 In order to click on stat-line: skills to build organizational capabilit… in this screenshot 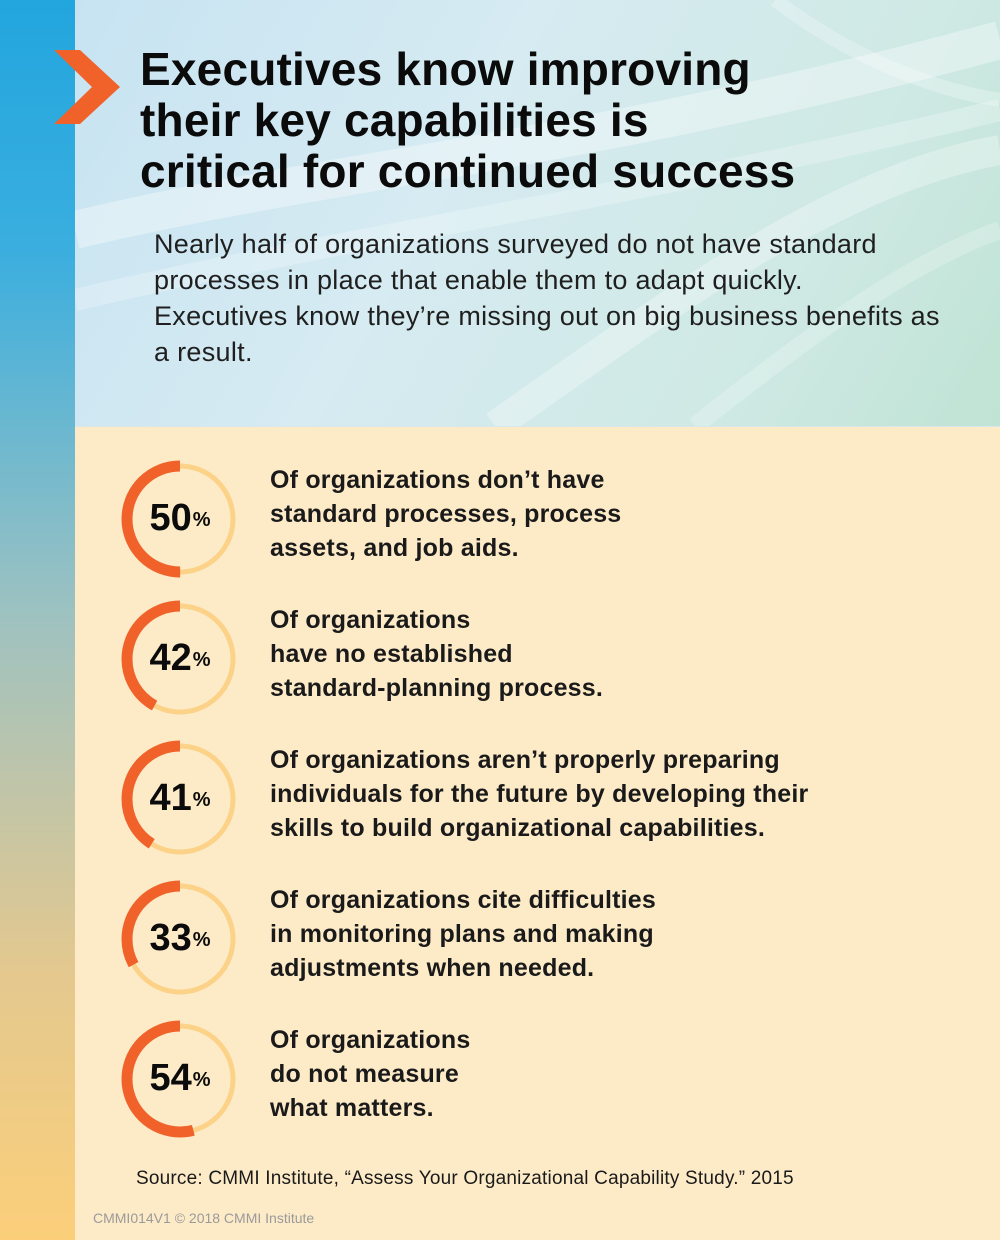, I will do `click(518, 828)`.